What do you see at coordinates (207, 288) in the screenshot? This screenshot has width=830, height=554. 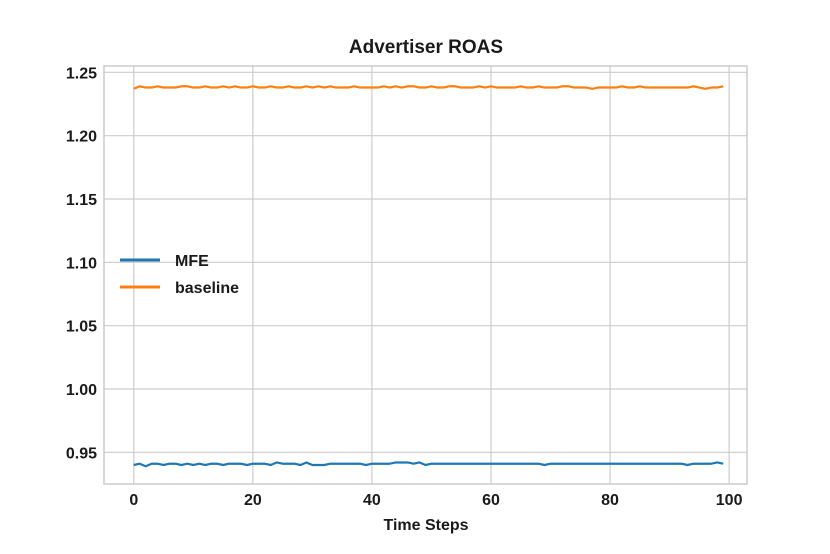 I see `legend-label-baseline: baseline` at bounding box center [207, 288].